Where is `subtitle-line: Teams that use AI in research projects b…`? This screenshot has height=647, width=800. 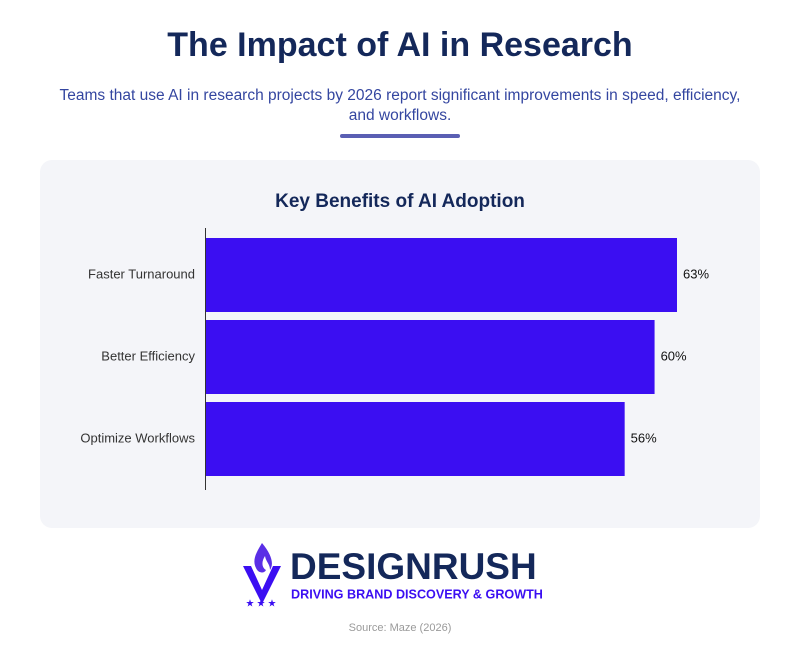 subtitle-line: Teams that use AI in research projects b… is located at coordinates (400, 95).